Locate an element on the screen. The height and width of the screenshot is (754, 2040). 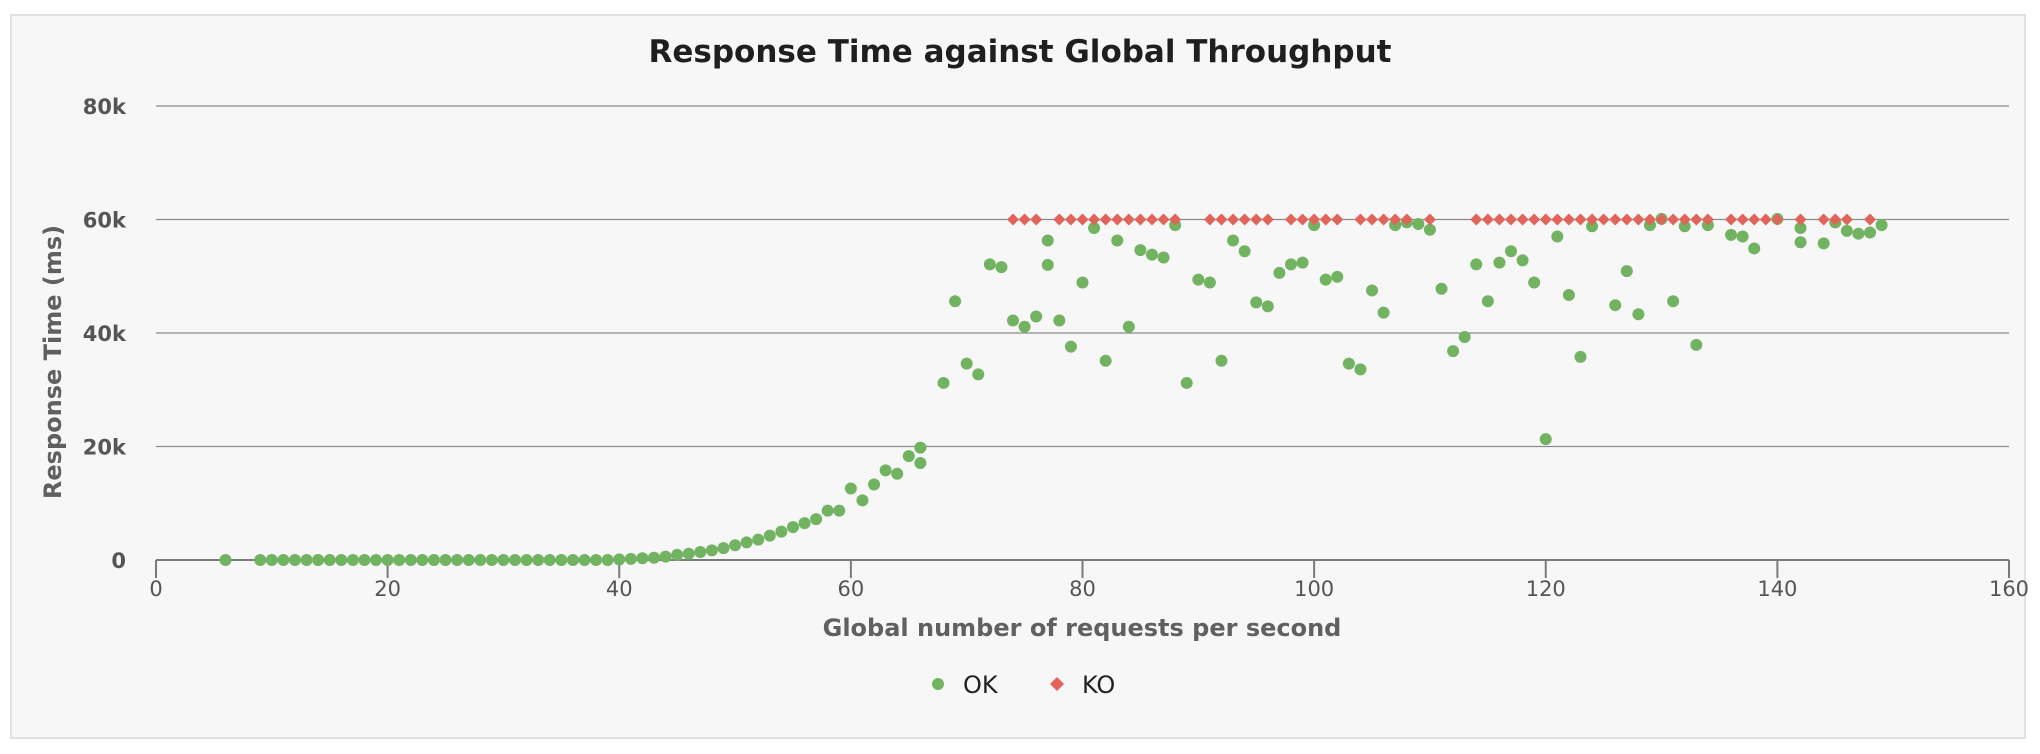
legend-item-ko: KO is located at coordinates (1082, 685).